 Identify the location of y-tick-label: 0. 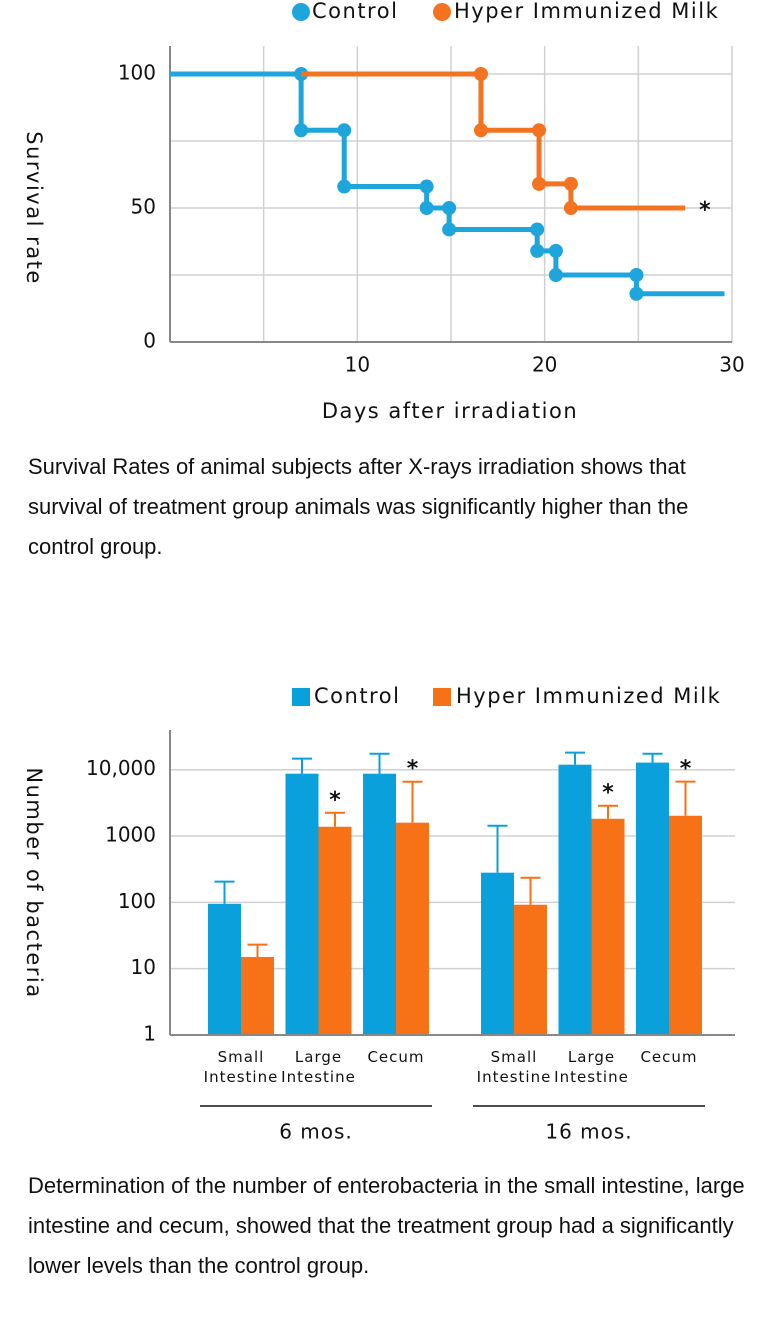
(149, 341).